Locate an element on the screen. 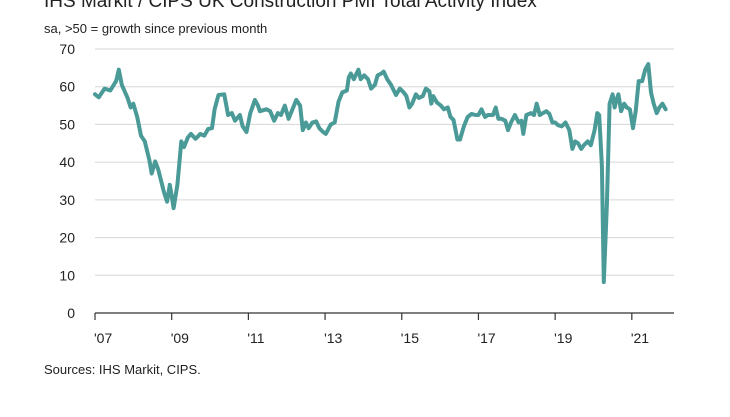 The width and height of the screenshot is (730, 417). x-tick-label: '17 is located at coordinates (486, 338).